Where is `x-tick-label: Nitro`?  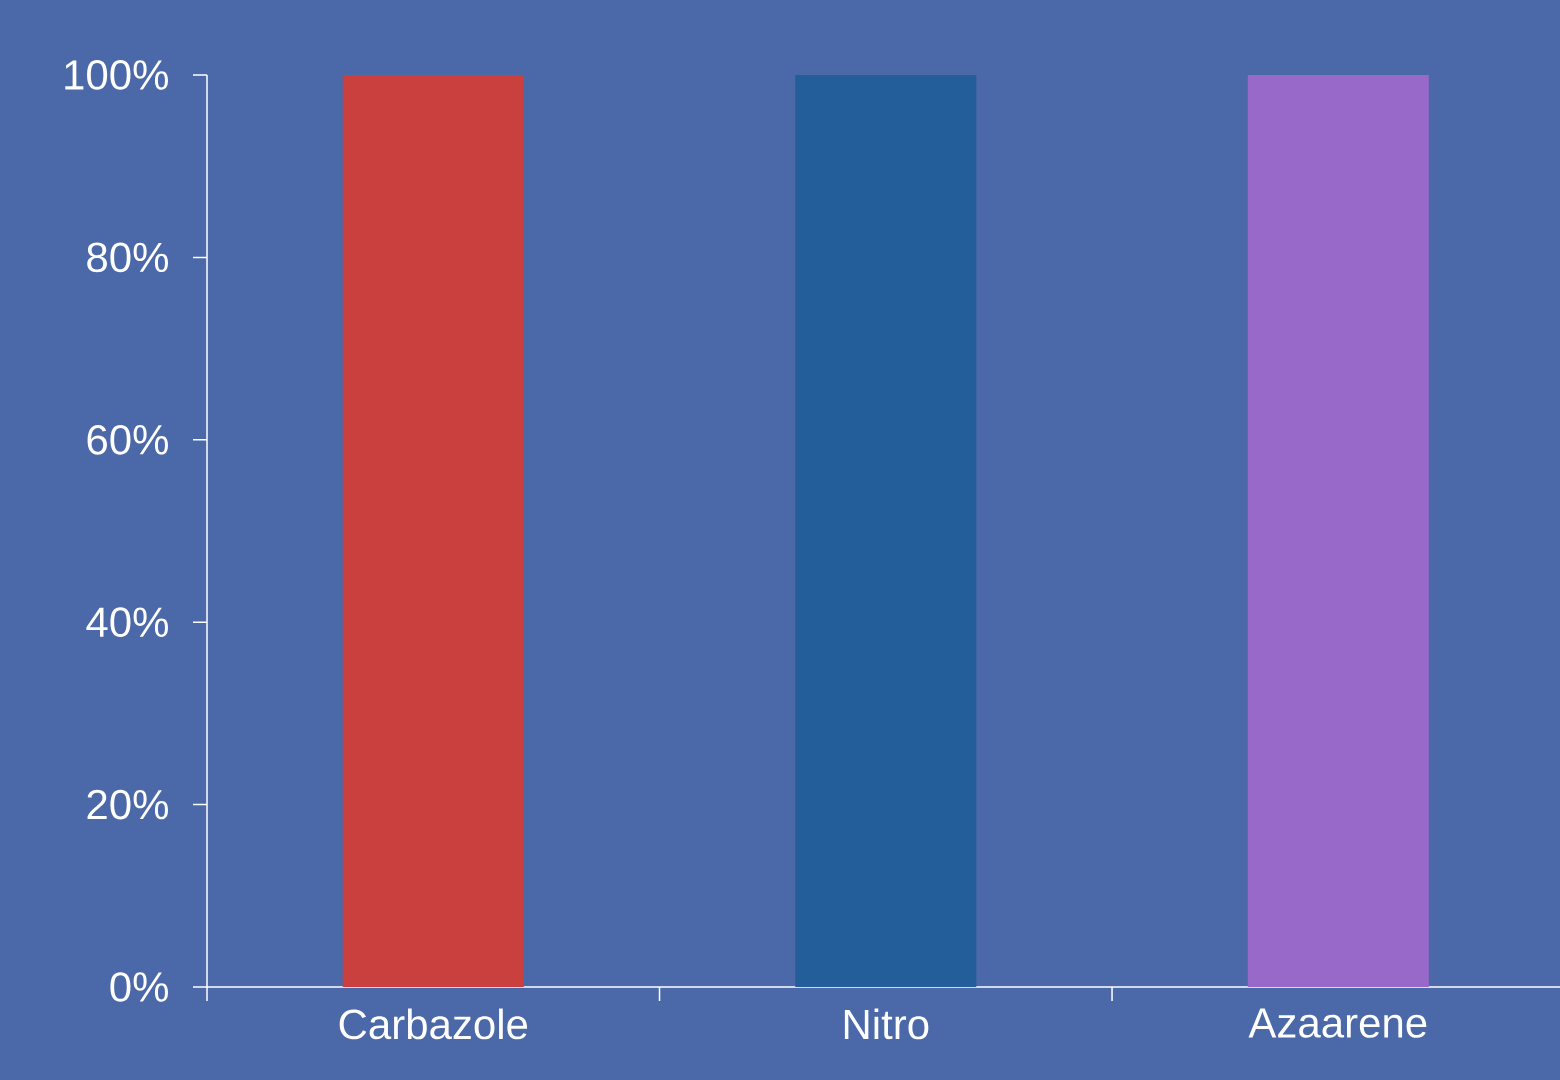
x-tick-label: Nitro is located at coordinates (886, 1024).